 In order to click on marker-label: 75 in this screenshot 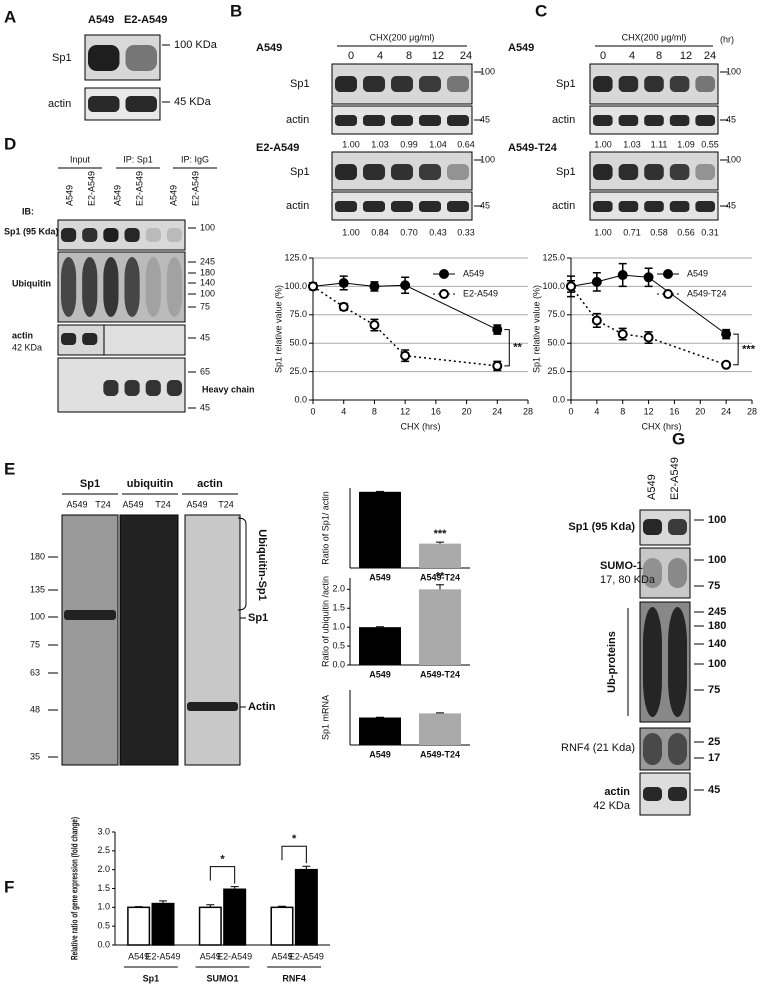, I will do `click(714, 586)`.